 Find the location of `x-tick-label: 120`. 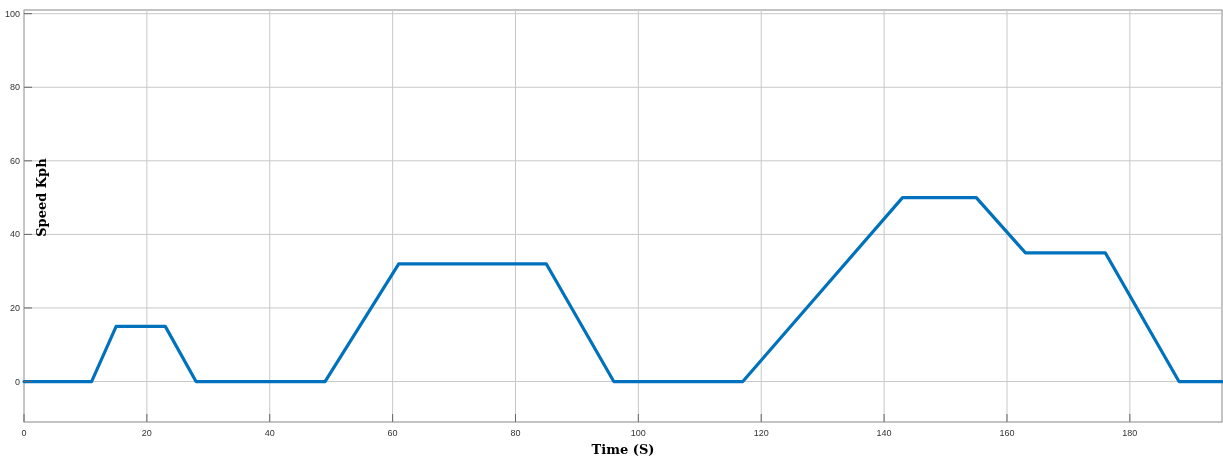

x-tick-label: 120 is located at coordinates (761, 433).